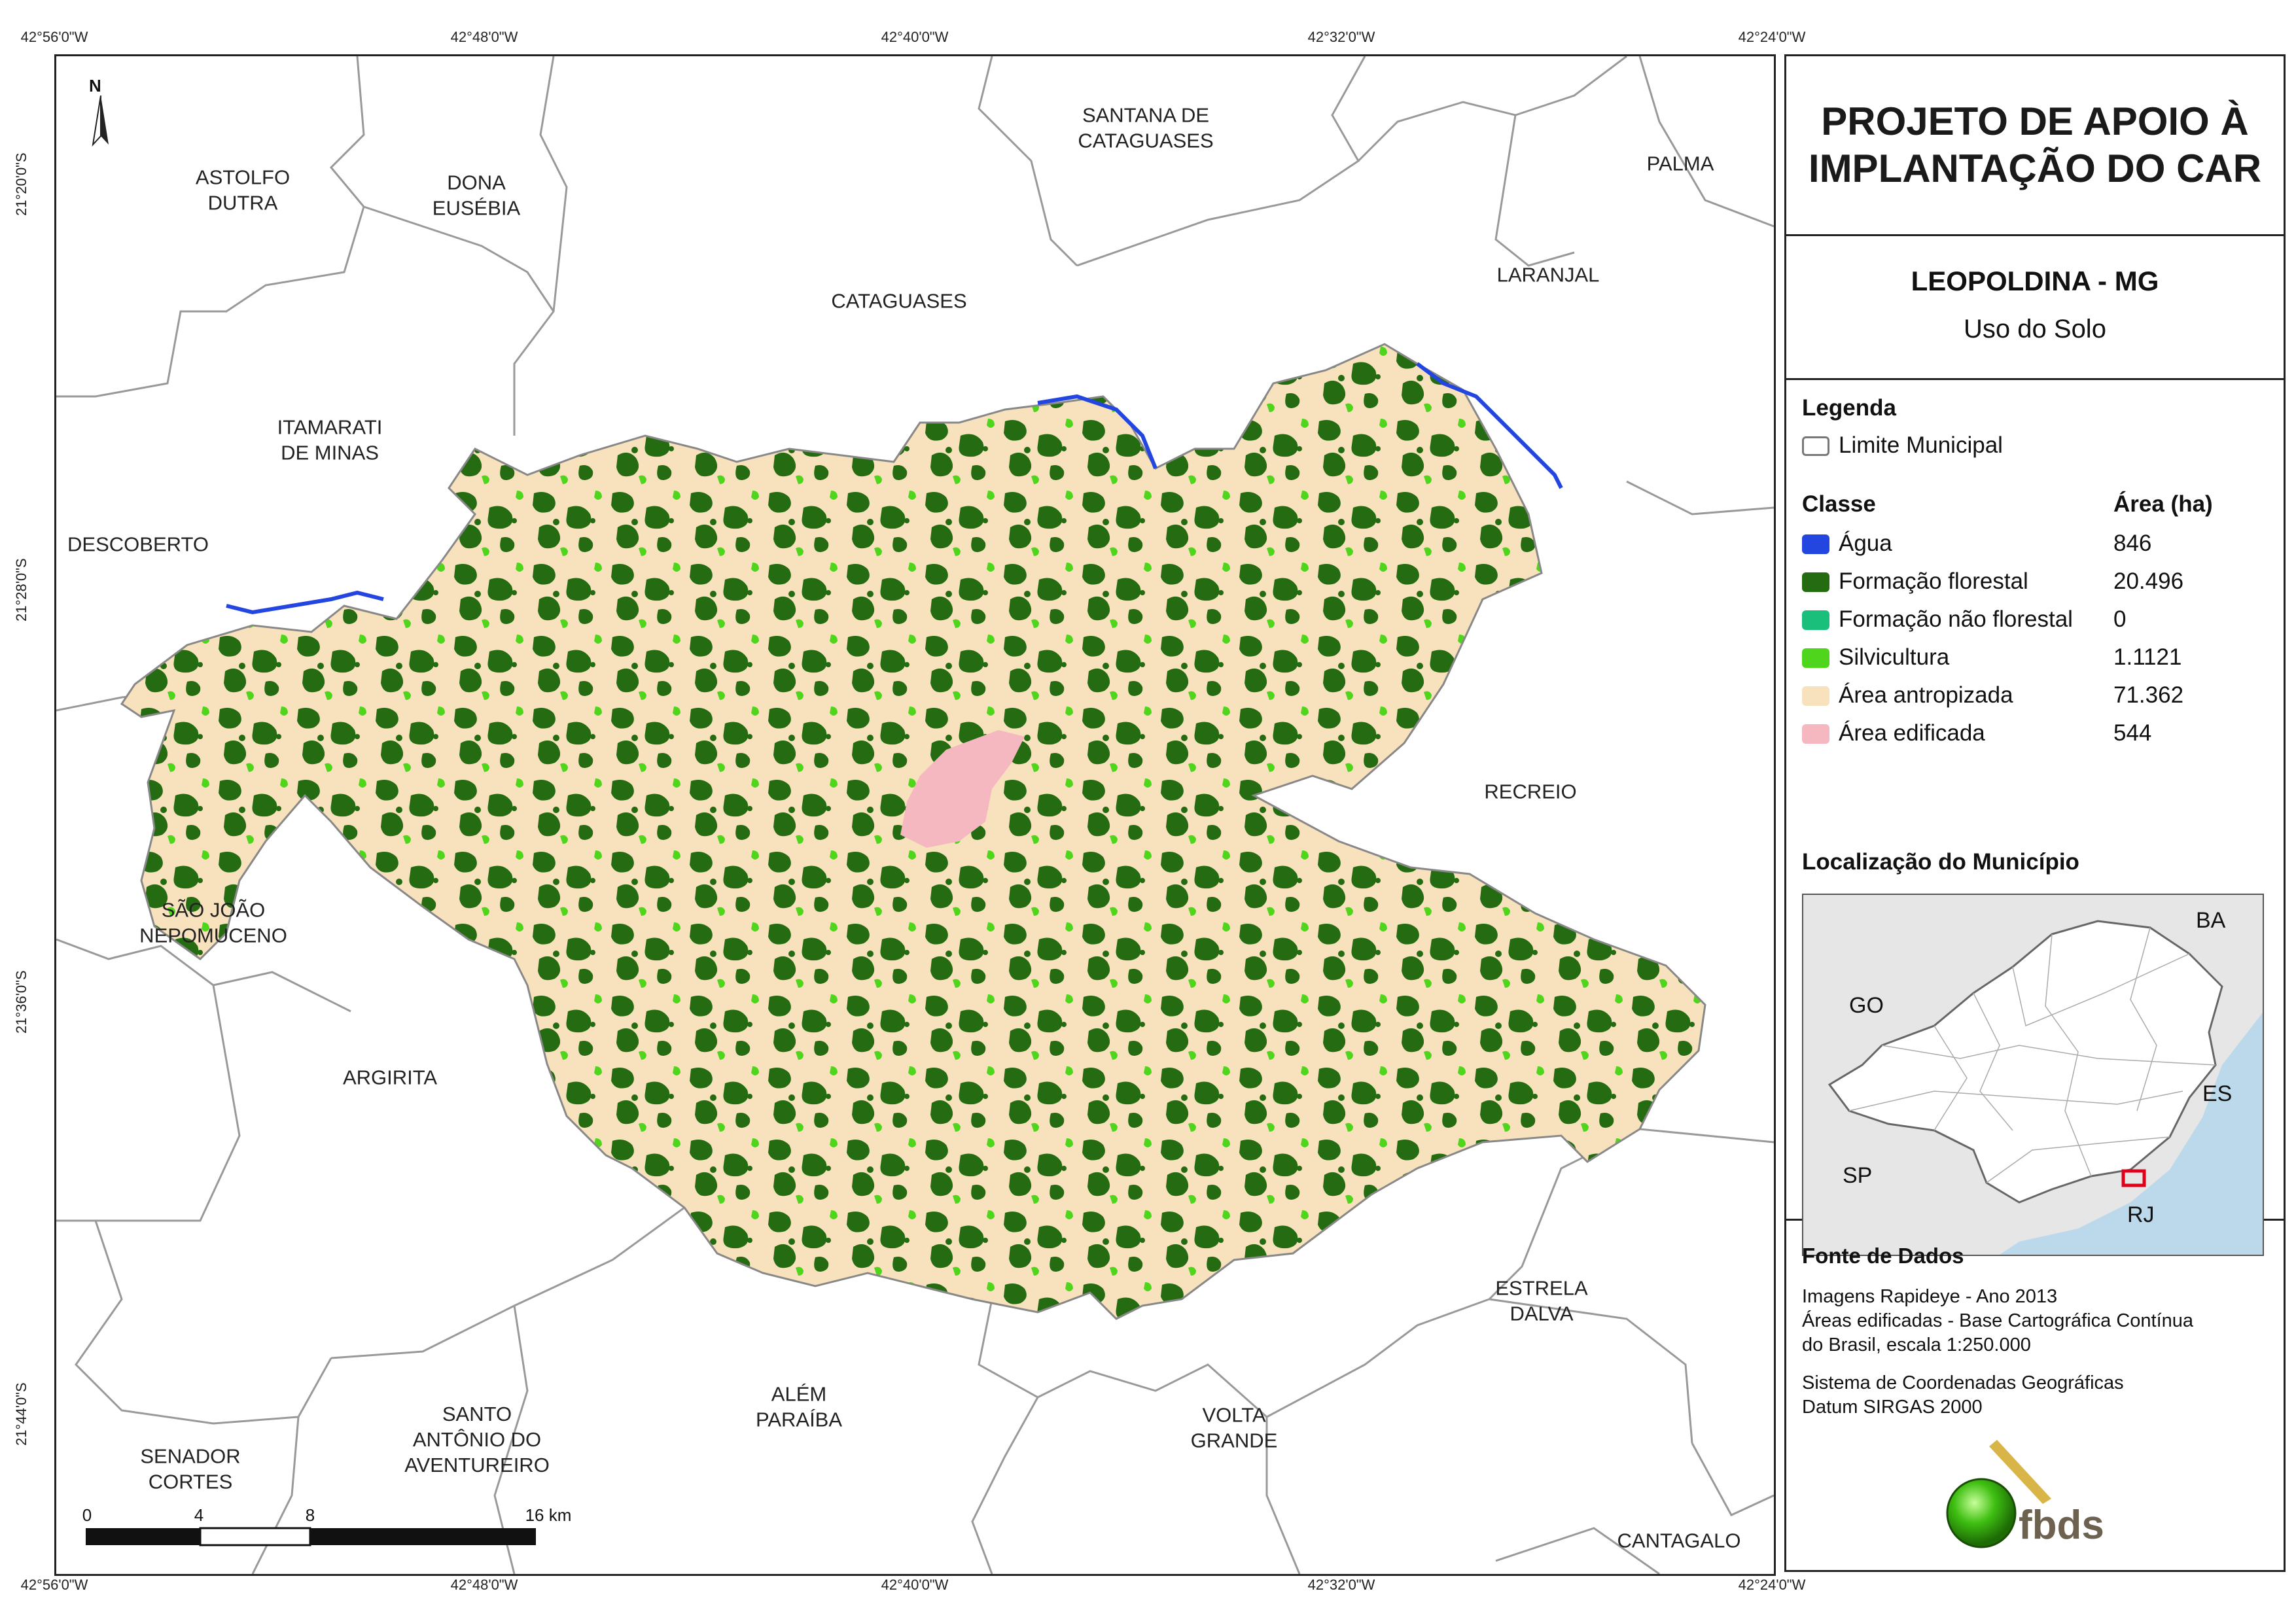 This screenshot has width=2296, height=1623. Describe the element at coordinates (915, 1585) in the screenshot. I see `coord-bottom-3: 42°40'0"W` at that location.